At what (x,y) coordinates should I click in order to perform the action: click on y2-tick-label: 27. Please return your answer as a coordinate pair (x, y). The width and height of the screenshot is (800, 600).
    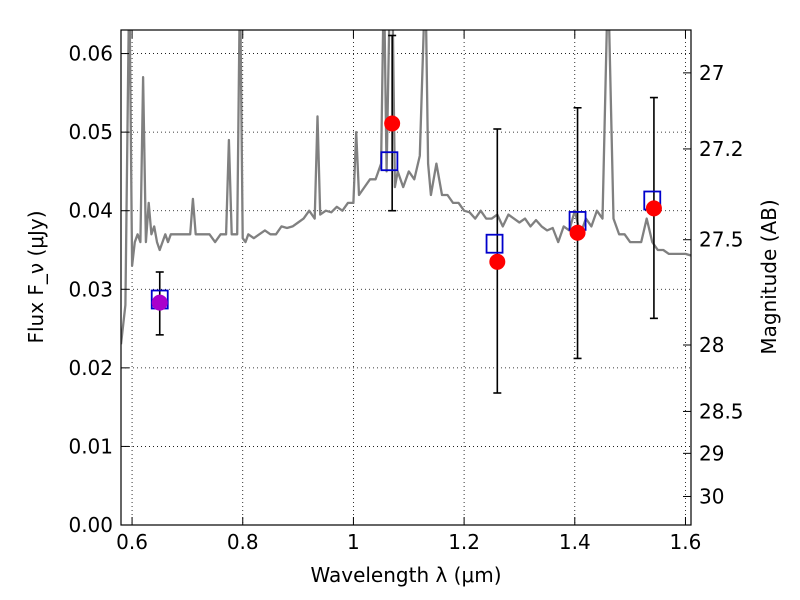
    Looking at the image, I should click on (711, 73).